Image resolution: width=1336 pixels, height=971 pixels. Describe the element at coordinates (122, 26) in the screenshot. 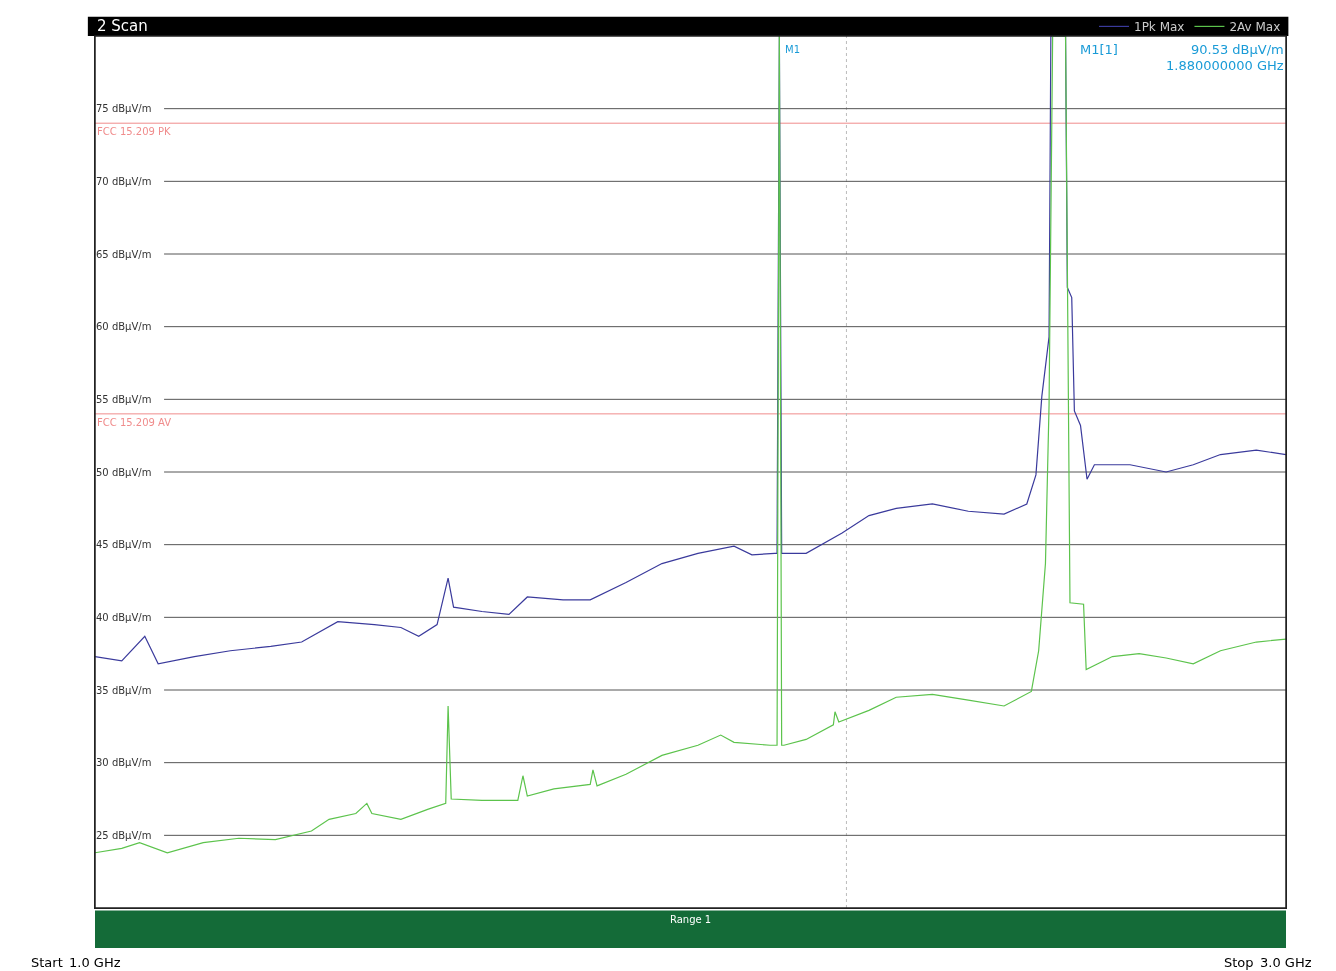

I see `chart-title: 2 Scan` at that location.